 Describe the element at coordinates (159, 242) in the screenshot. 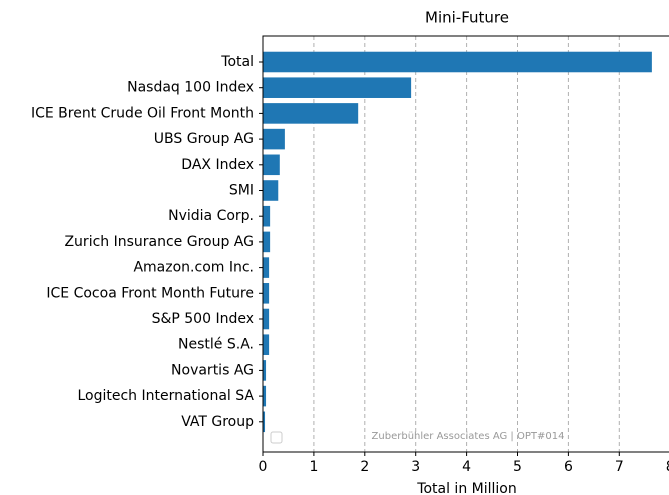

I see `y-tick-label: Zurich Insurance Group AG` at that location.